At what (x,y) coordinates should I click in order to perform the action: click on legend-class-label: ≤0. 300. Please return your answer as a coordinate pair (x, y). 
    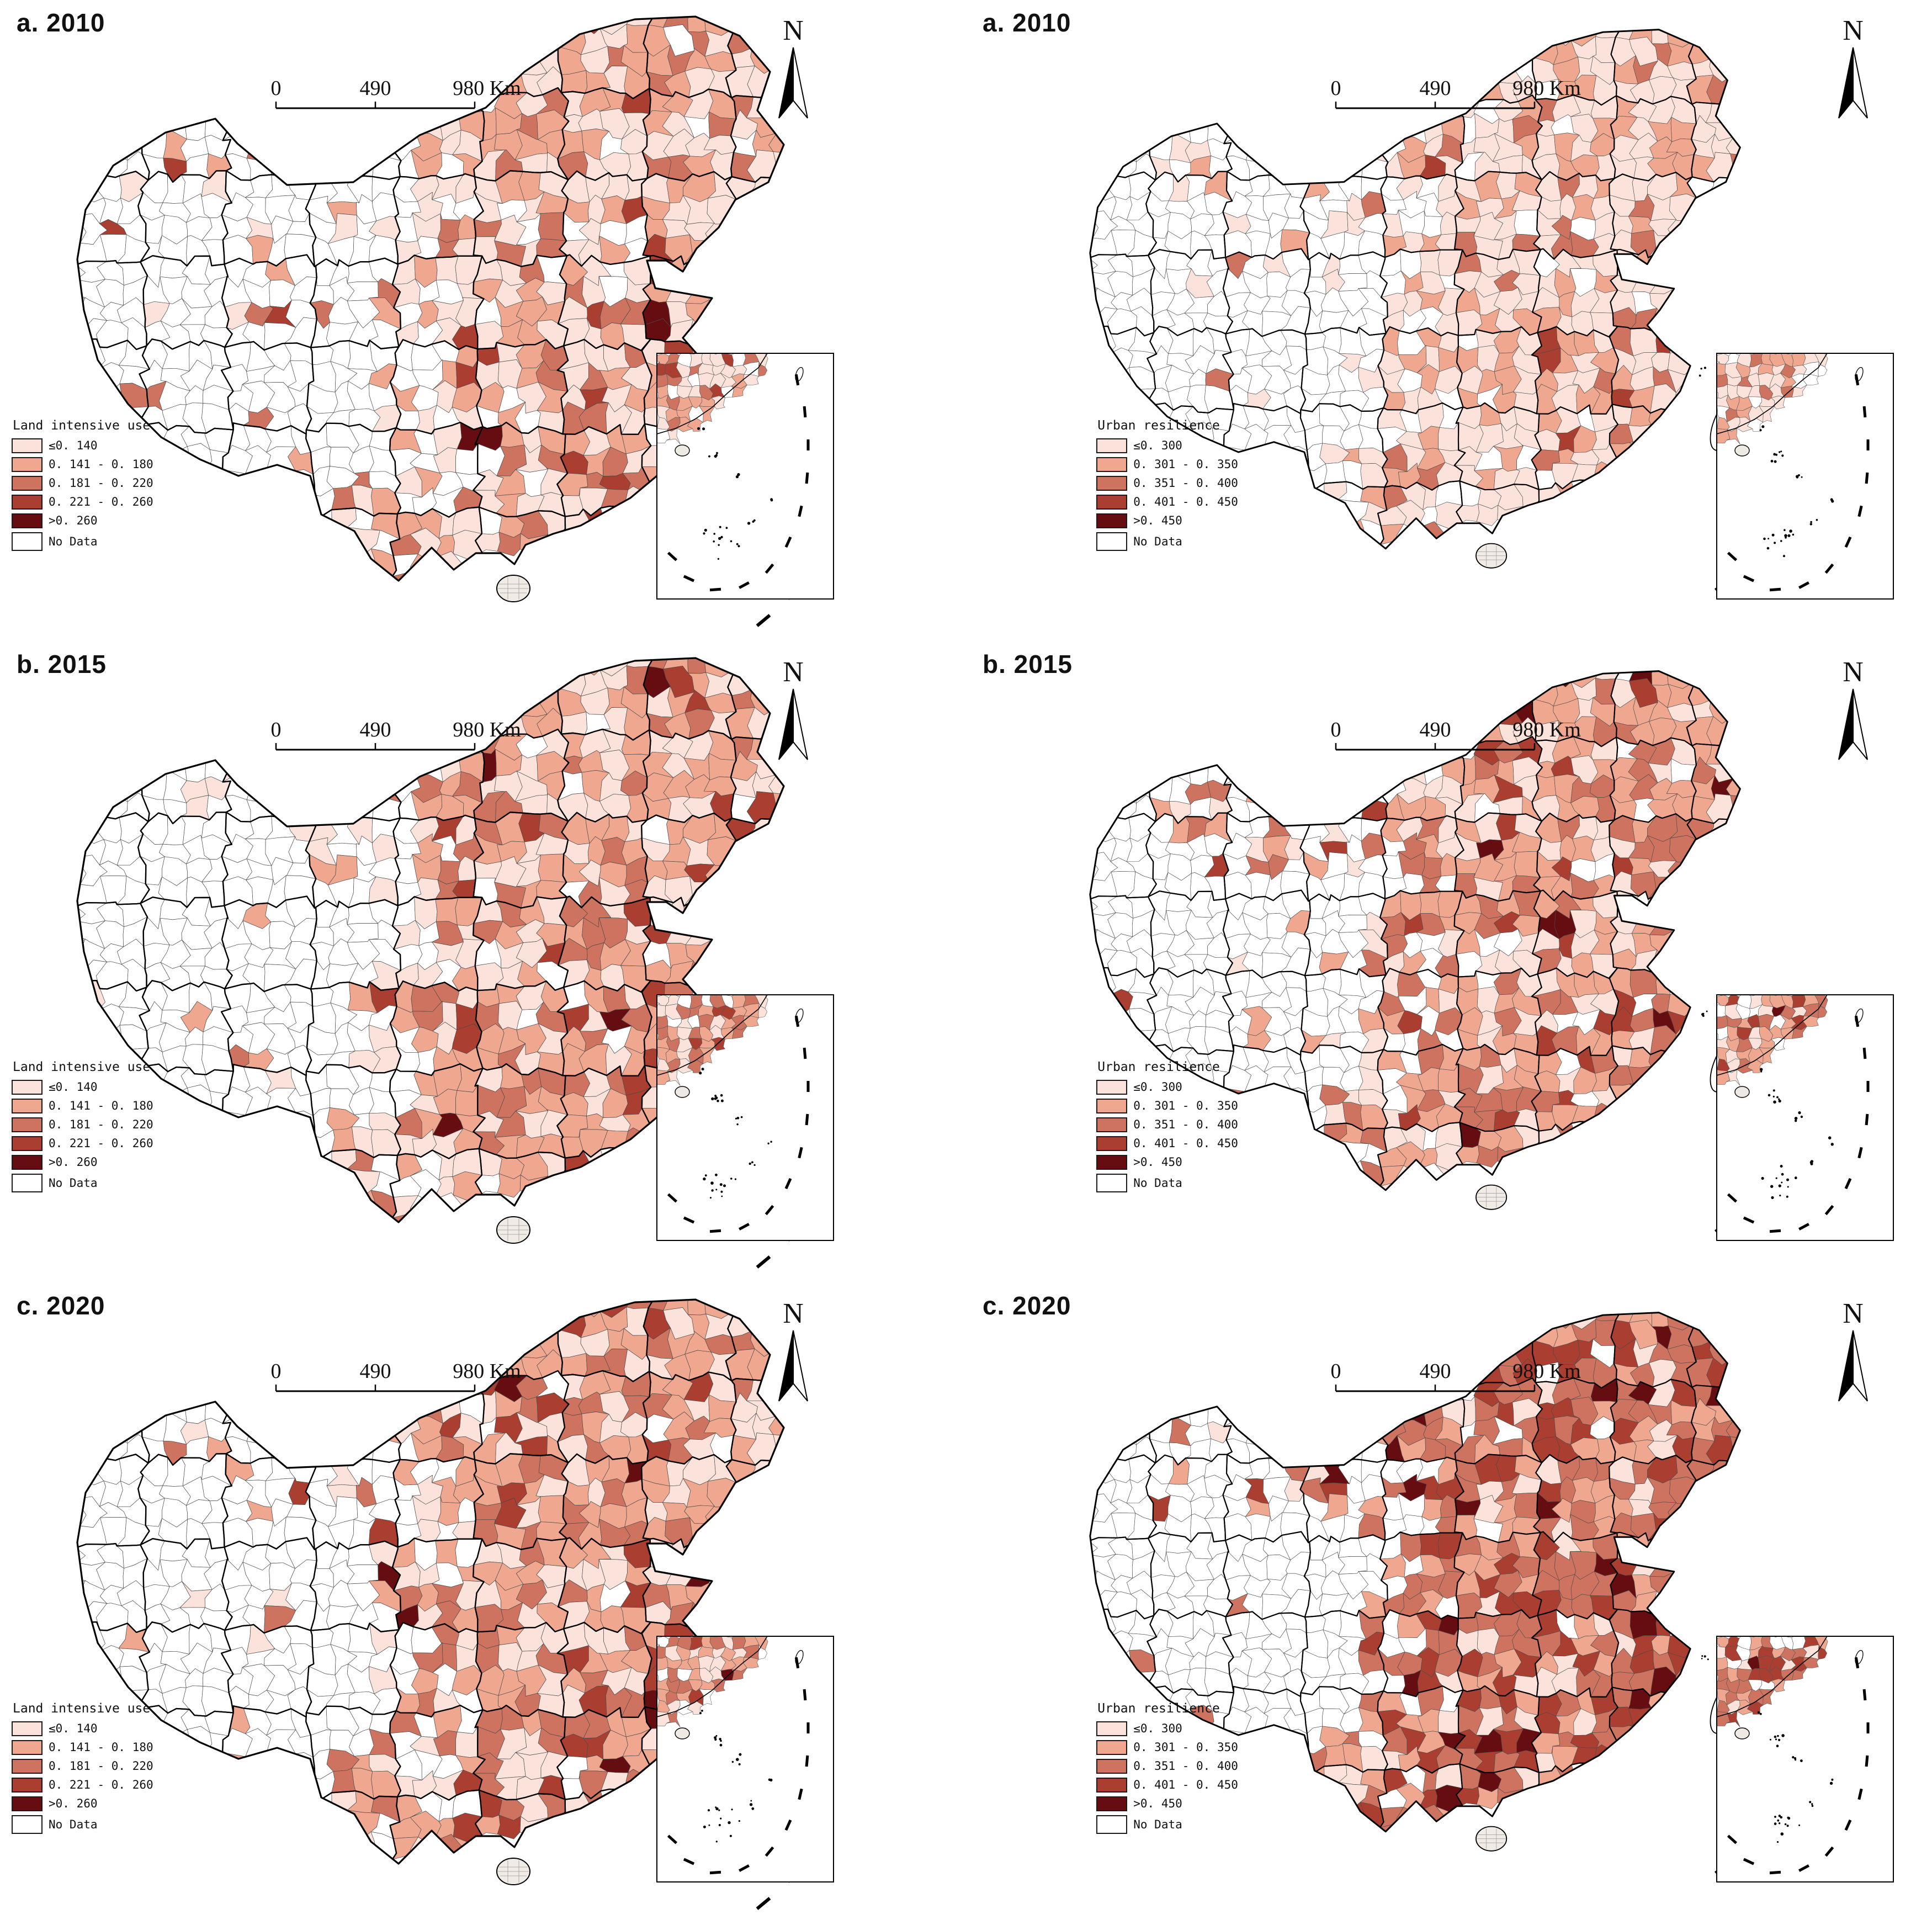
    Looking at the image, I should click on (1158, 1087).